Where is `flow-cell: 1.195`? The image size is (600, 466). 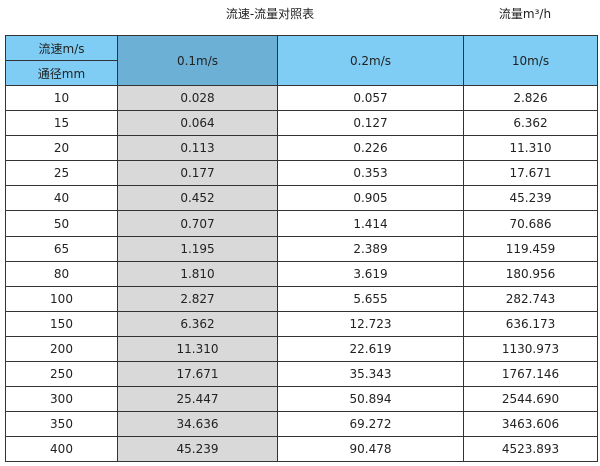 flow-cell: 1.195 is located at coordinates (197, 248).